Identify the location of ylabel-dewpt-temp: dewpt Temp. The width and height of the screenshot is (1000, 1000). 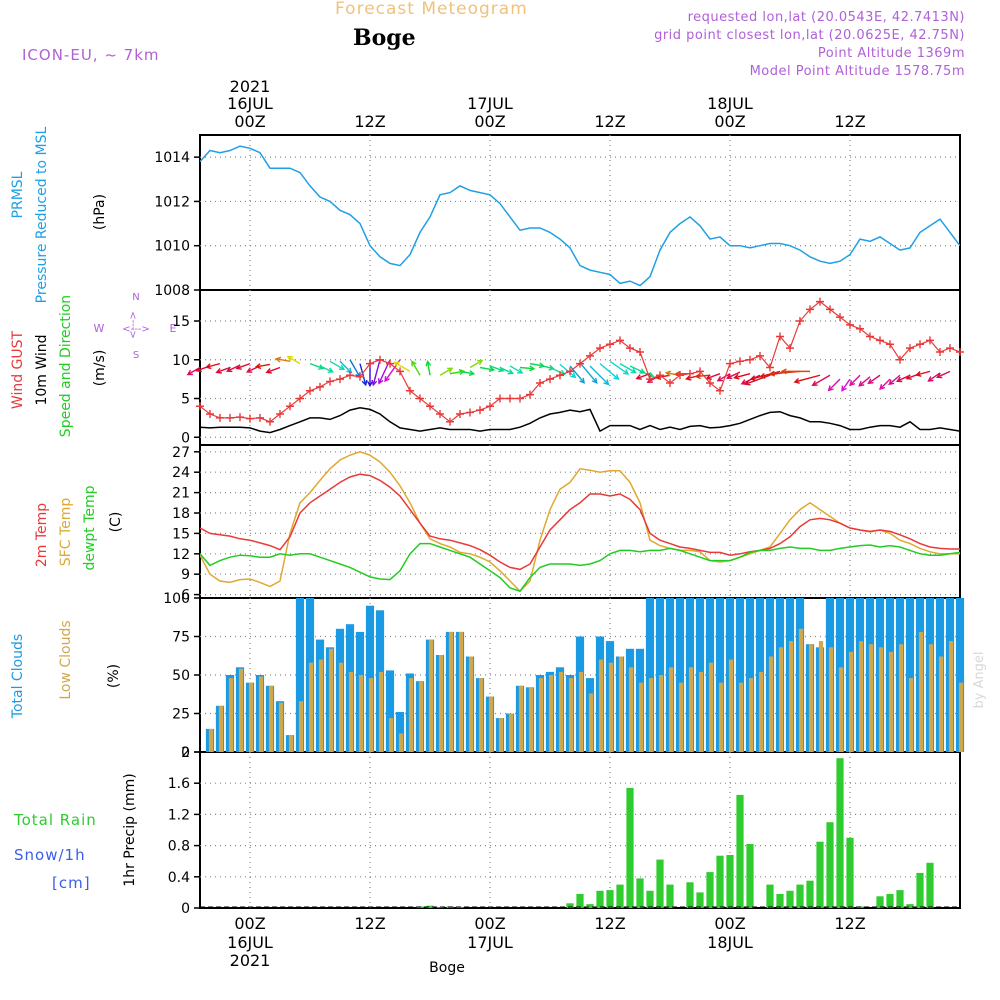
(90, 527).